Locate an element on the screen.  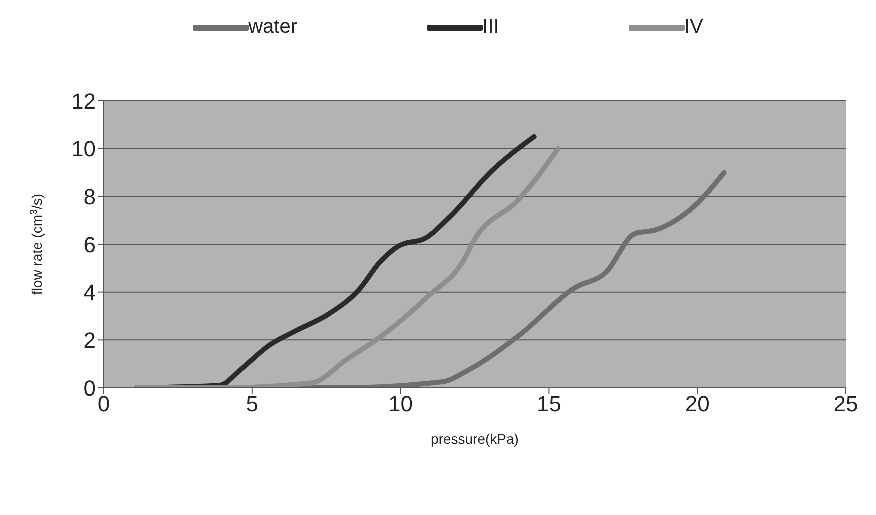
legend-label: IV is located at coordinates (694, 27).